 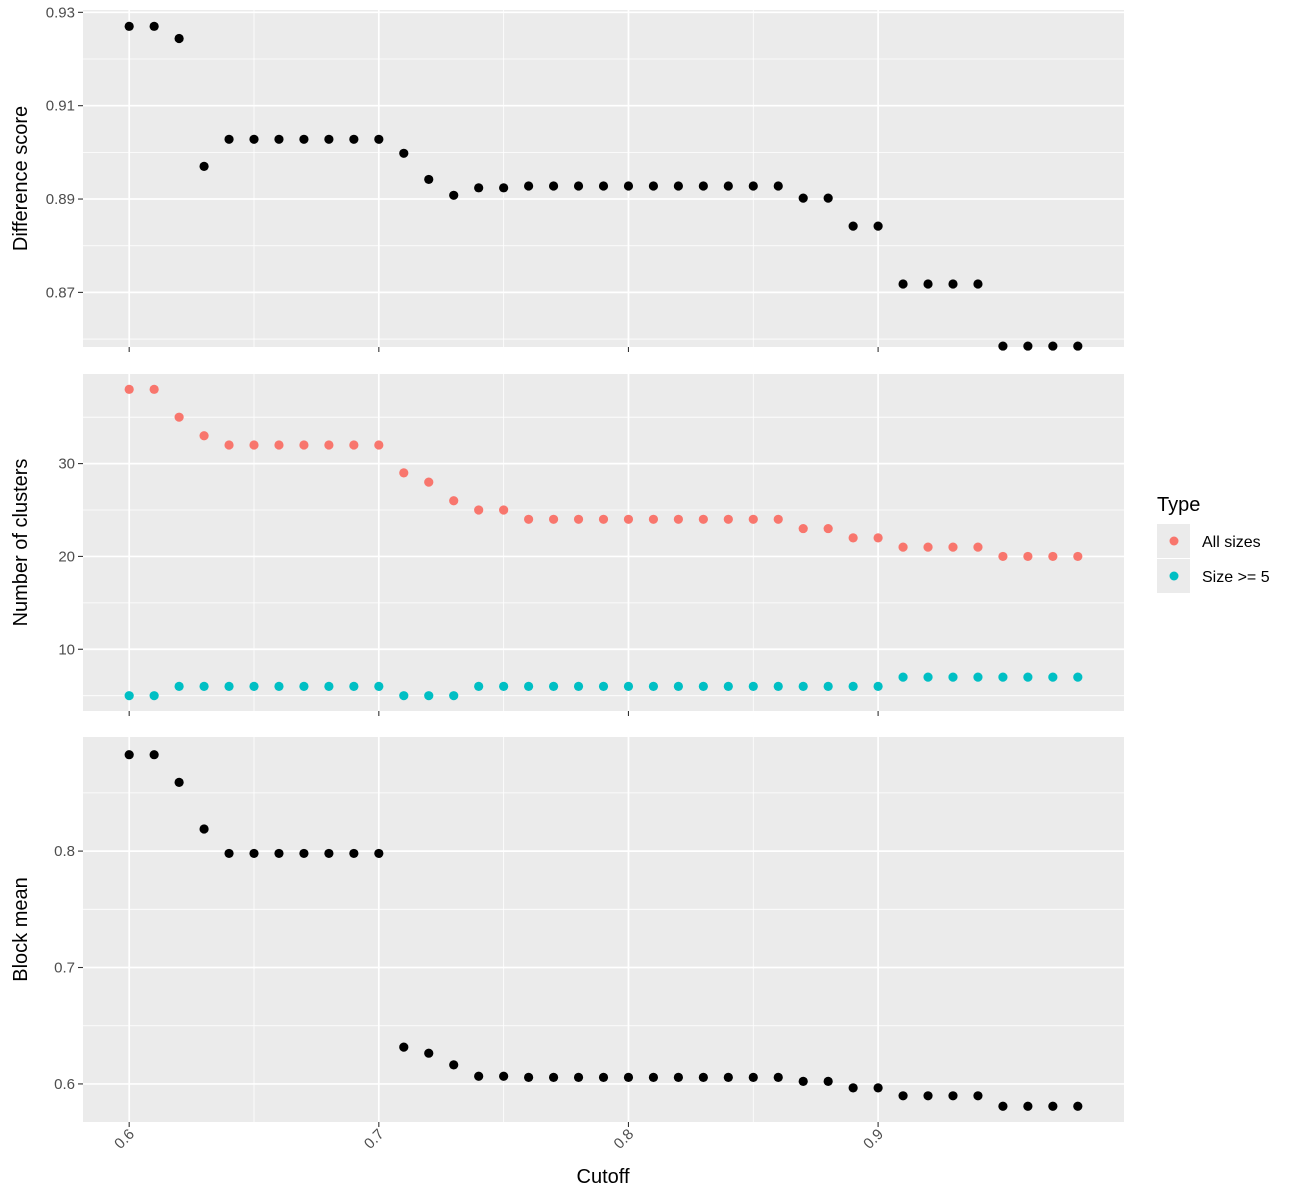 What do you see at coordinates (64, 1084) in the screenshot?
I see `y-tick-label: 0.6` at bounding box center [64, 1084].